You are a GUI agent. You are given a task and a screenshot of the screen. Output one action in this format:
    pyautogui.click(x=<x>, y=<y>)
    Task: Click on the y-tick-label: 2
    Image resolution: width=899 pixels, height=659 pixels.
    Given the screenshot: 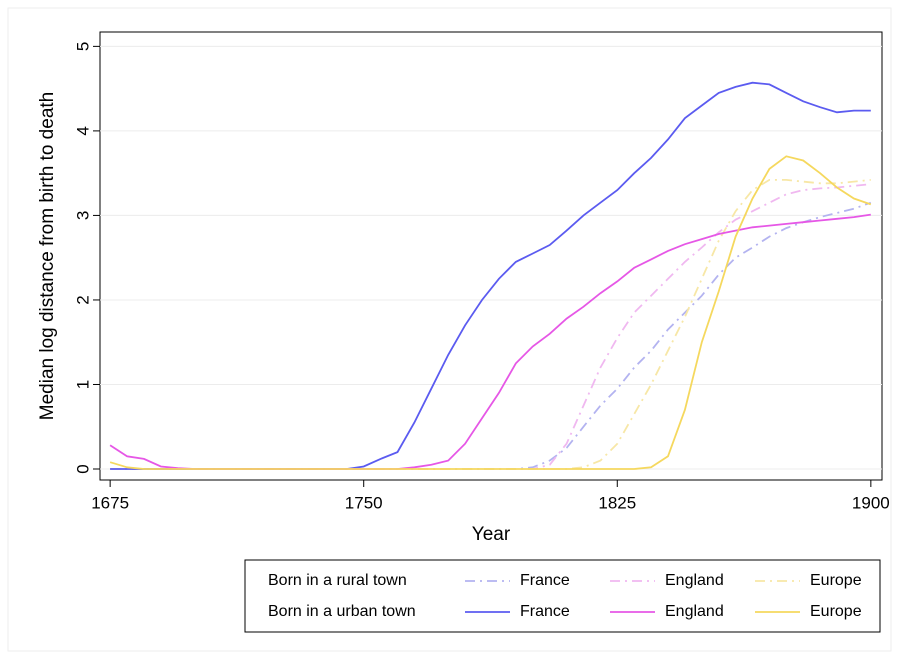 What is the action you would take?
    pyautogui.click(x=82, y=299)
    